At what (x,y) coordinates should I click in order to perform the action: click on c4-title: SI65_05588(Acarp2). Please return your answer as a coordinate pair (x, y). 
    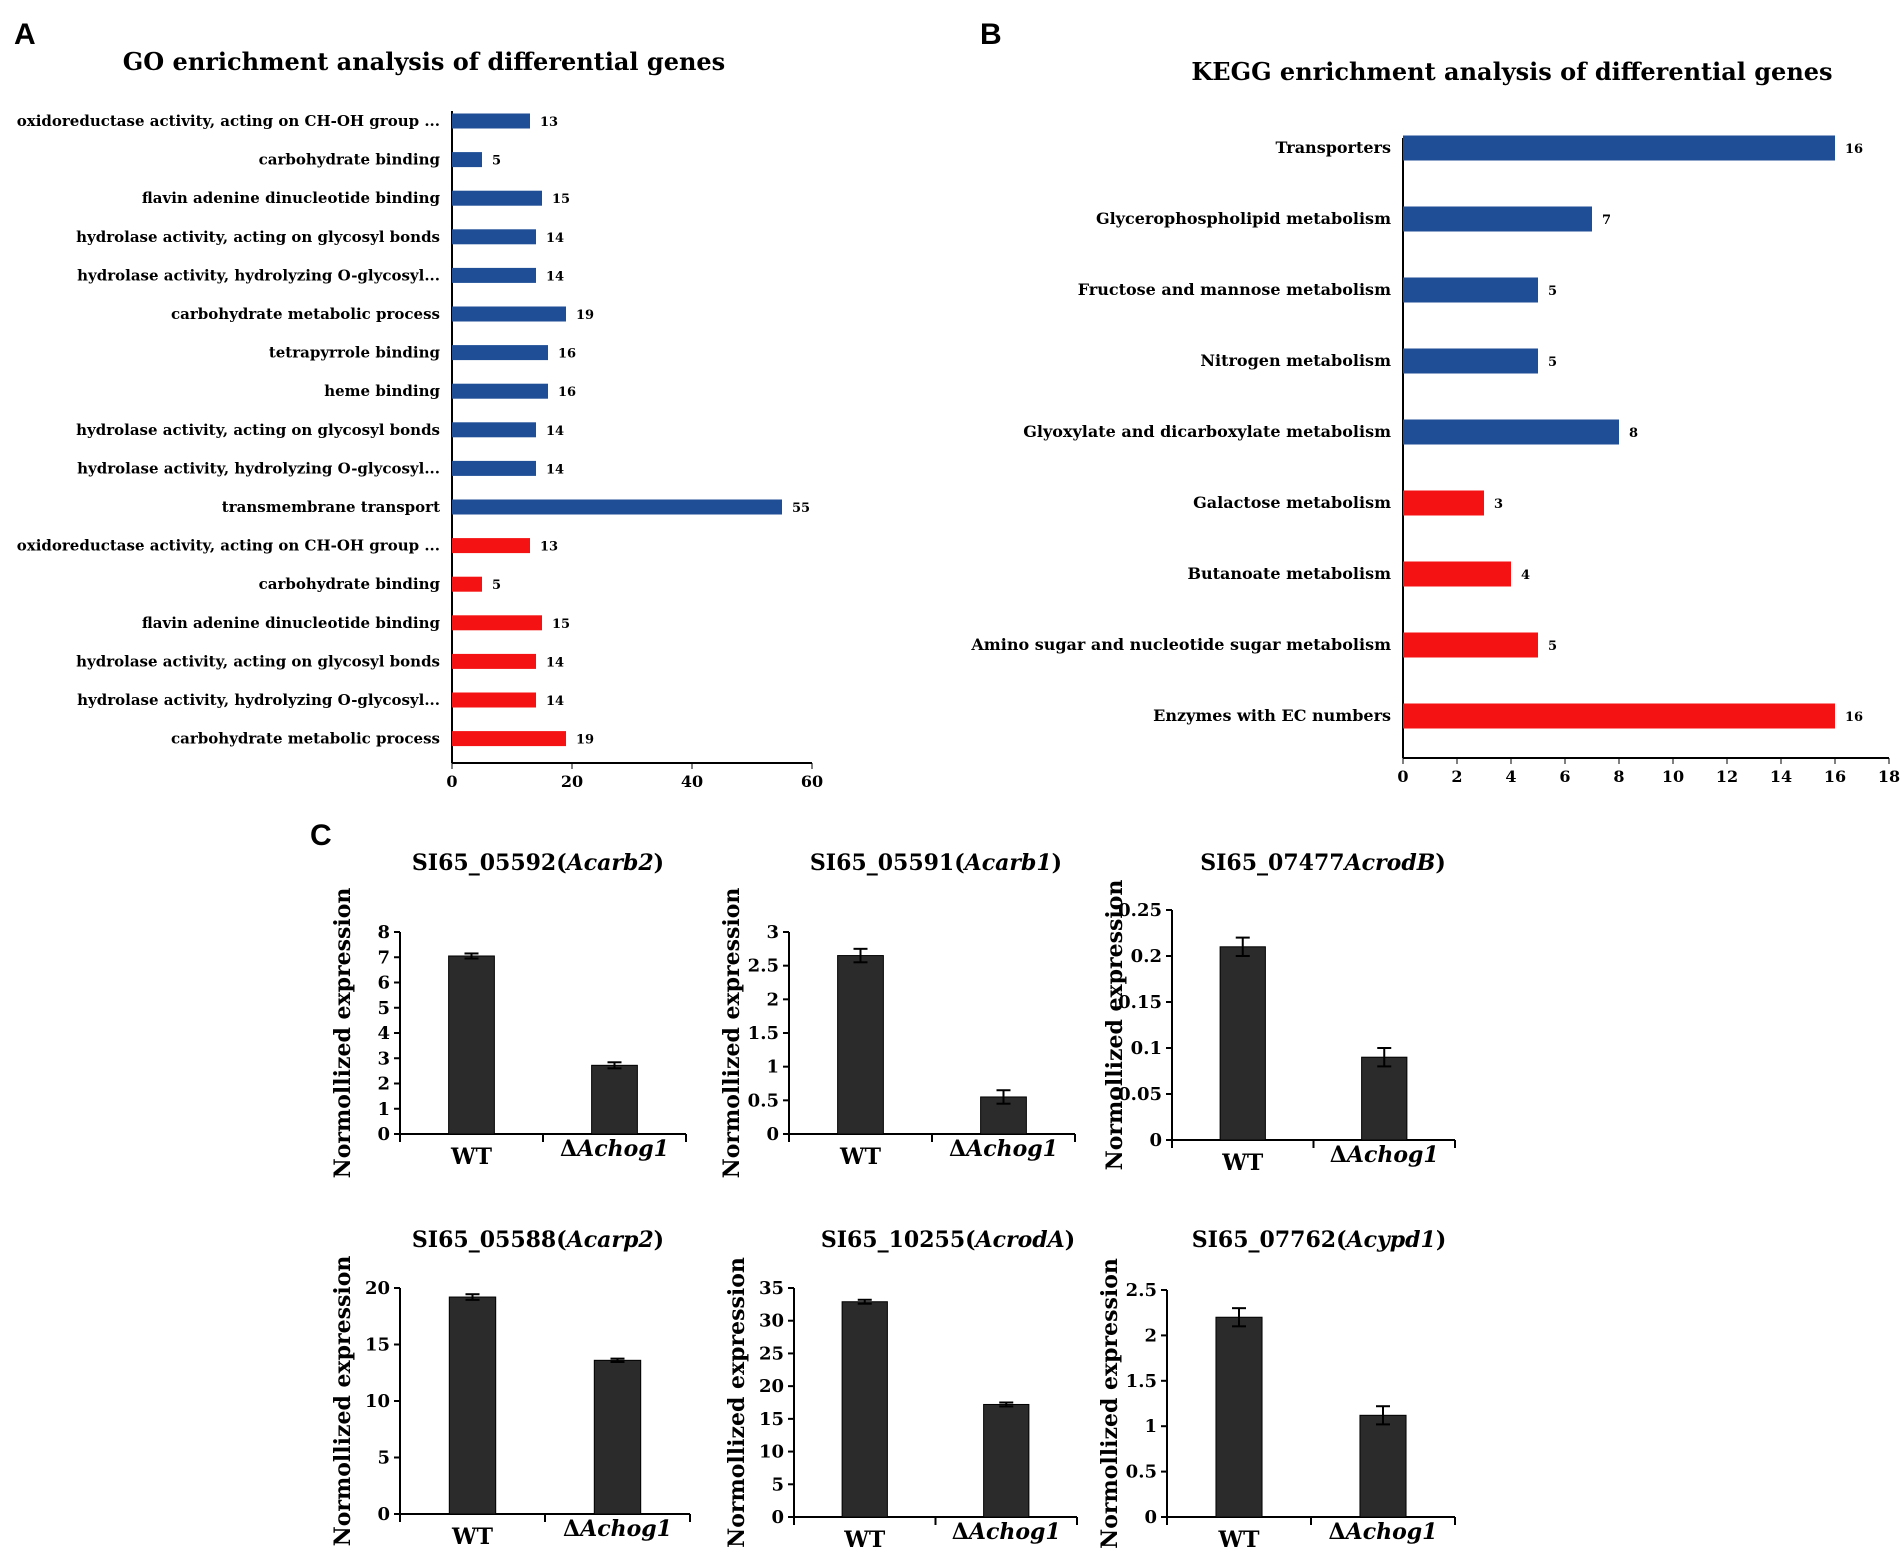
    Looking at the image, I should click on (538, 1240).